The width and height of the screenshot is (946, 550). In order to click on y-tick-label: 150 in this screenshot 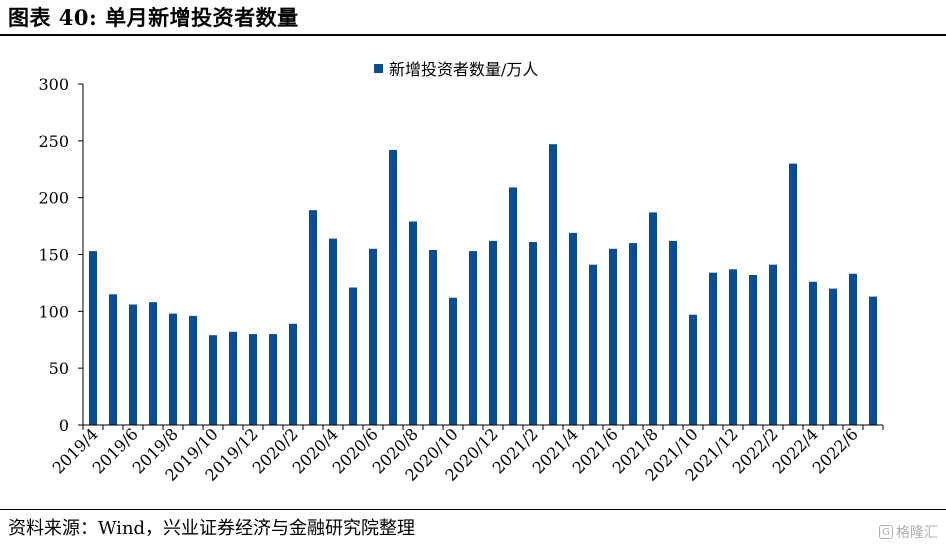, I will do `click(53, 255)`.